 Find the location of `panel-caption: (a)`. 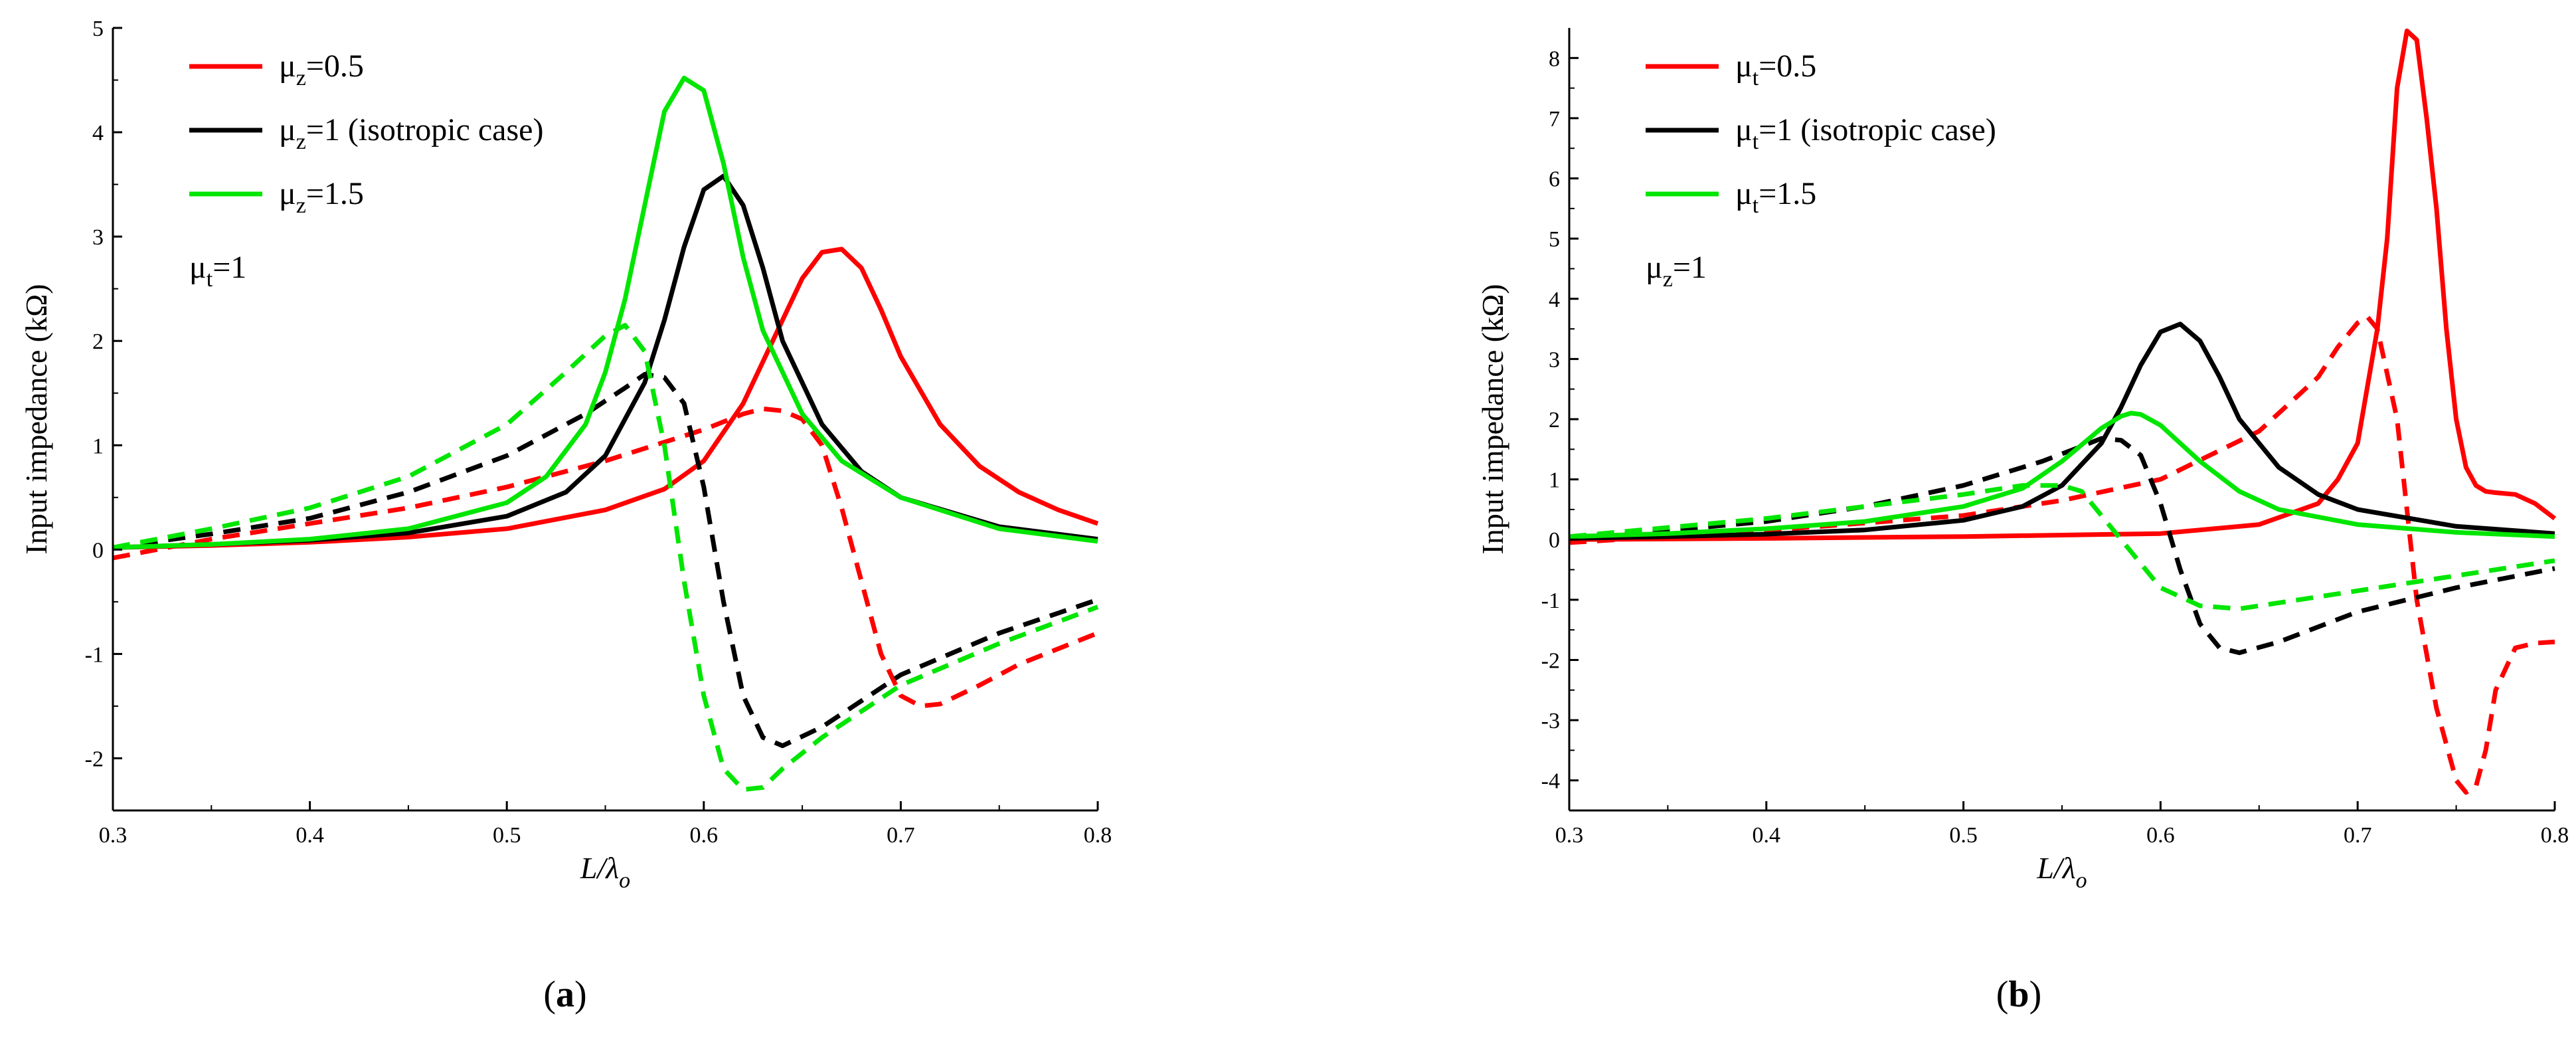

panel-caption: (a) is located at coordinates (564, 994).